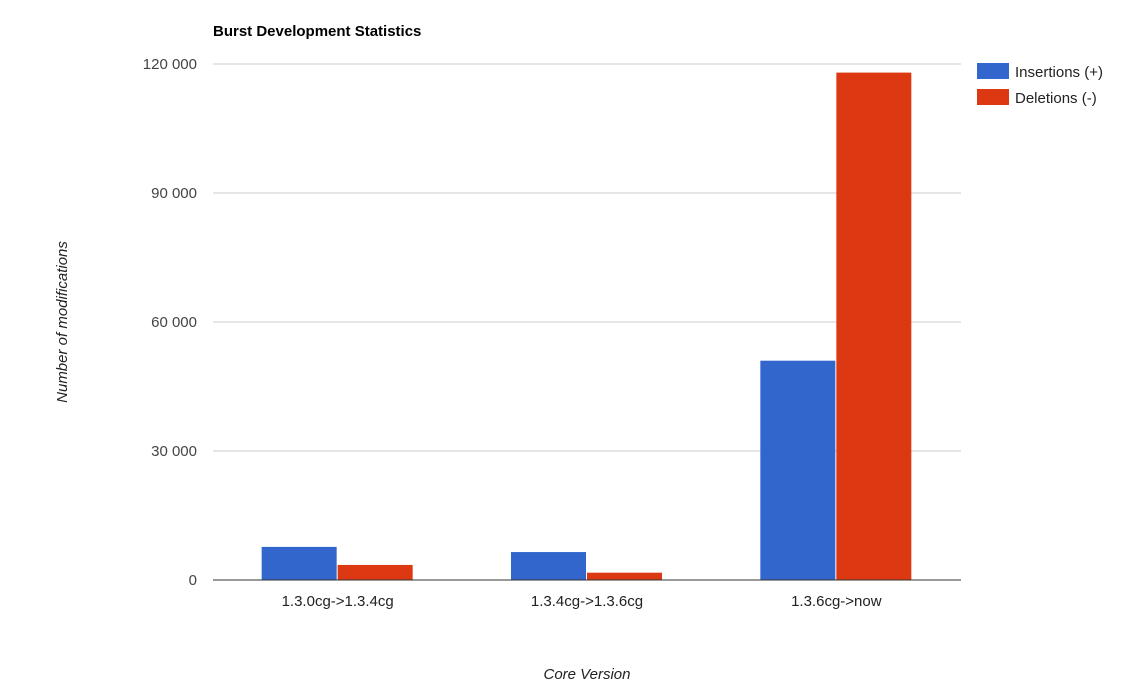  I want to click on y-axis-title: Number of modifications, so click(62, 322).